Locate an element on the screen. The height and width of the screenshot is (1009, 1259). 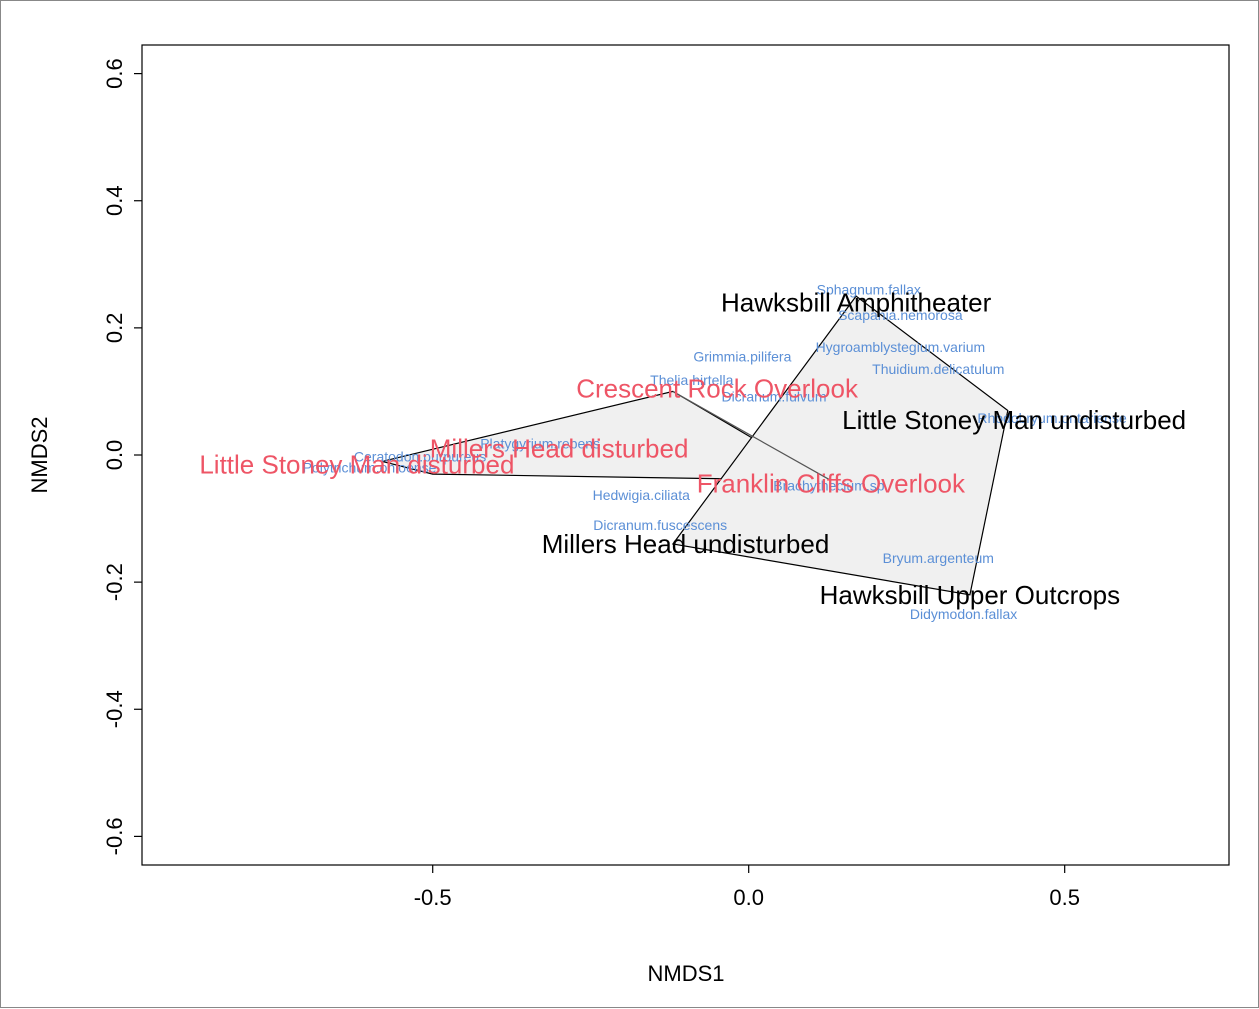
y-tick-label: 0.2 is located at coordinates (114, 328).